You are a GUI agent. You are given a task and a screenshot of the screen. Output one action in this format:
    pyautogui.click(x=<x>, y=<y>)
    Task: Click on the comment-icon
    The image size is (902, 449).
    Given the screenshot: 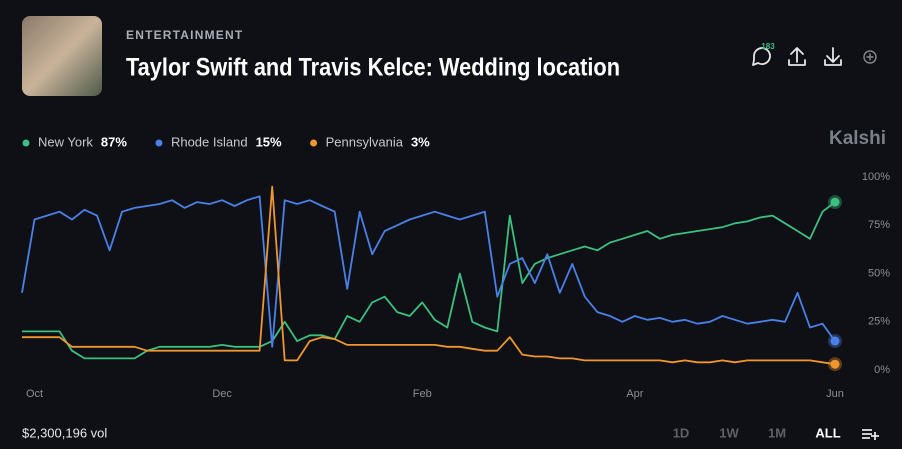 What is the action you would take?
    pyautogui.click(x=761, y=56)
    